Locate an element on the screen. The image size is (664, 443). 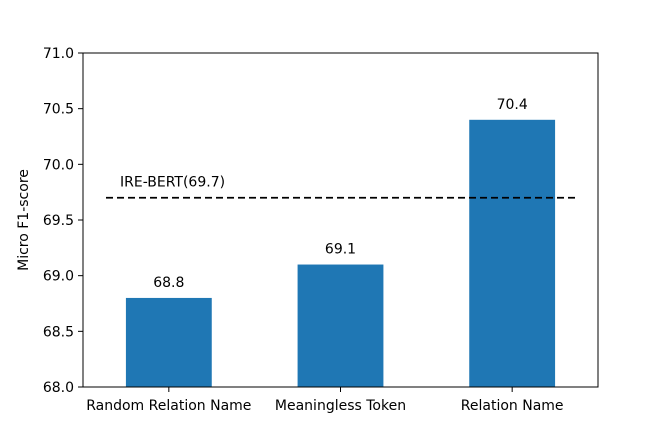
bar-value-label: 68.8 is located at coordinates (168, 283).